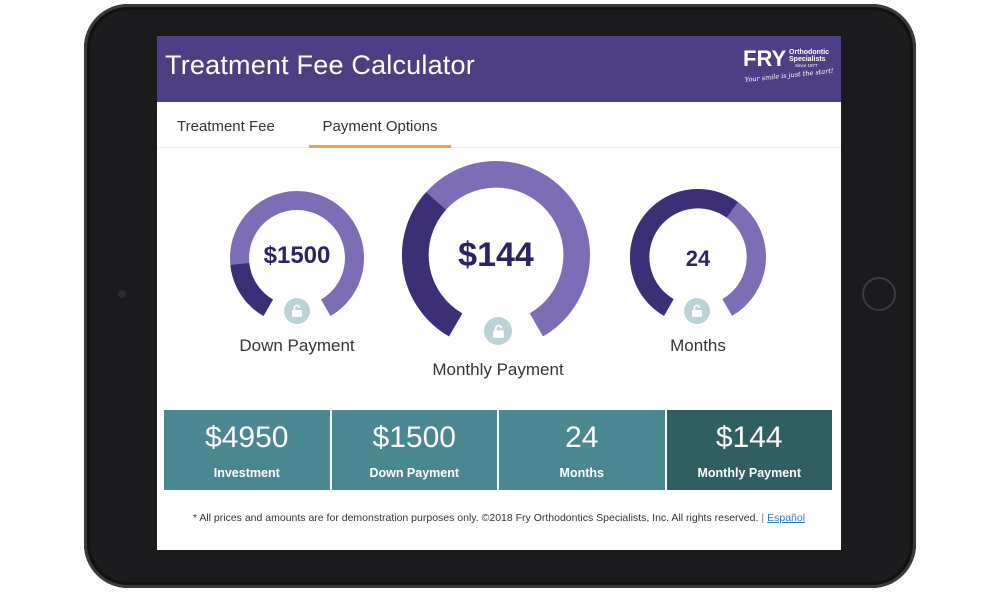 This screenshot has height=592, width=1000. Describe the element at coordinates (581, 473) in the screenshot. I see `summary-label: Months` at that location.